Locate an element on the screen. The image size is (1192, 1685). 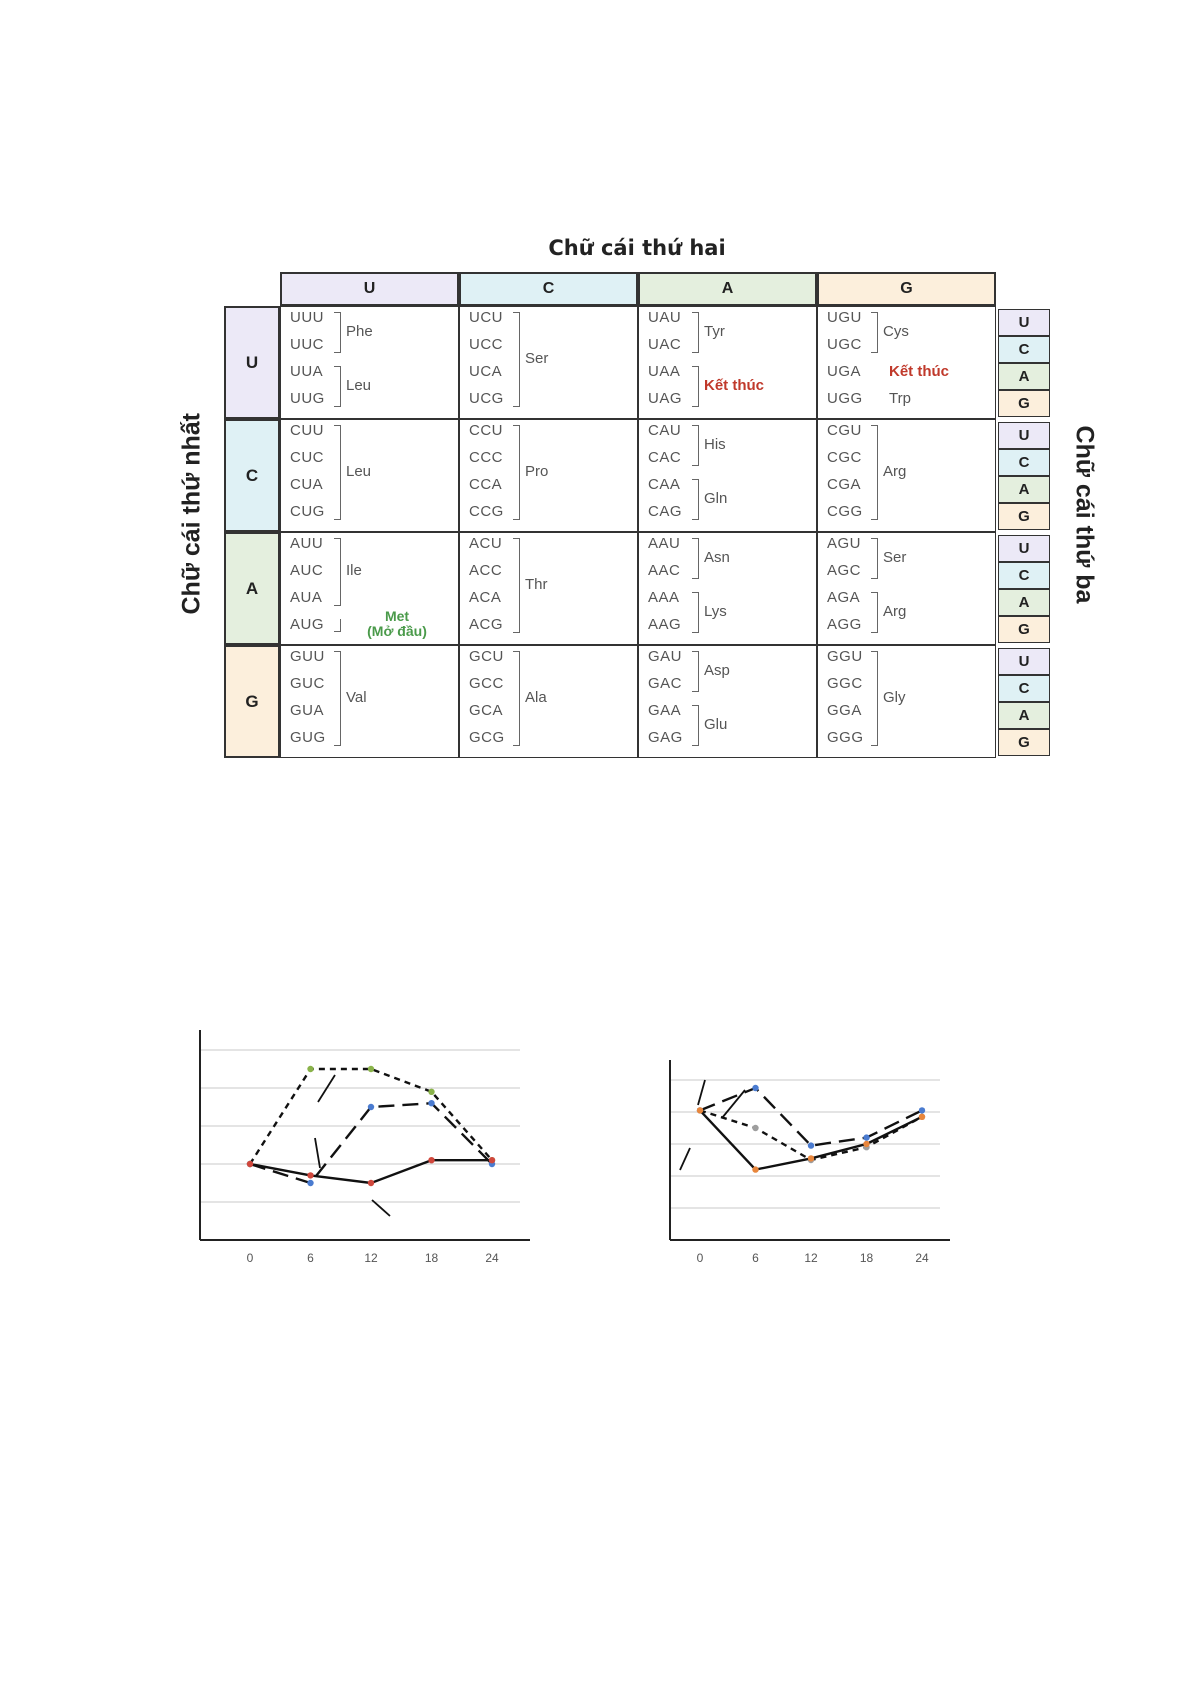
amino-acid-label: Tyr is located at coordinates (714, 331).